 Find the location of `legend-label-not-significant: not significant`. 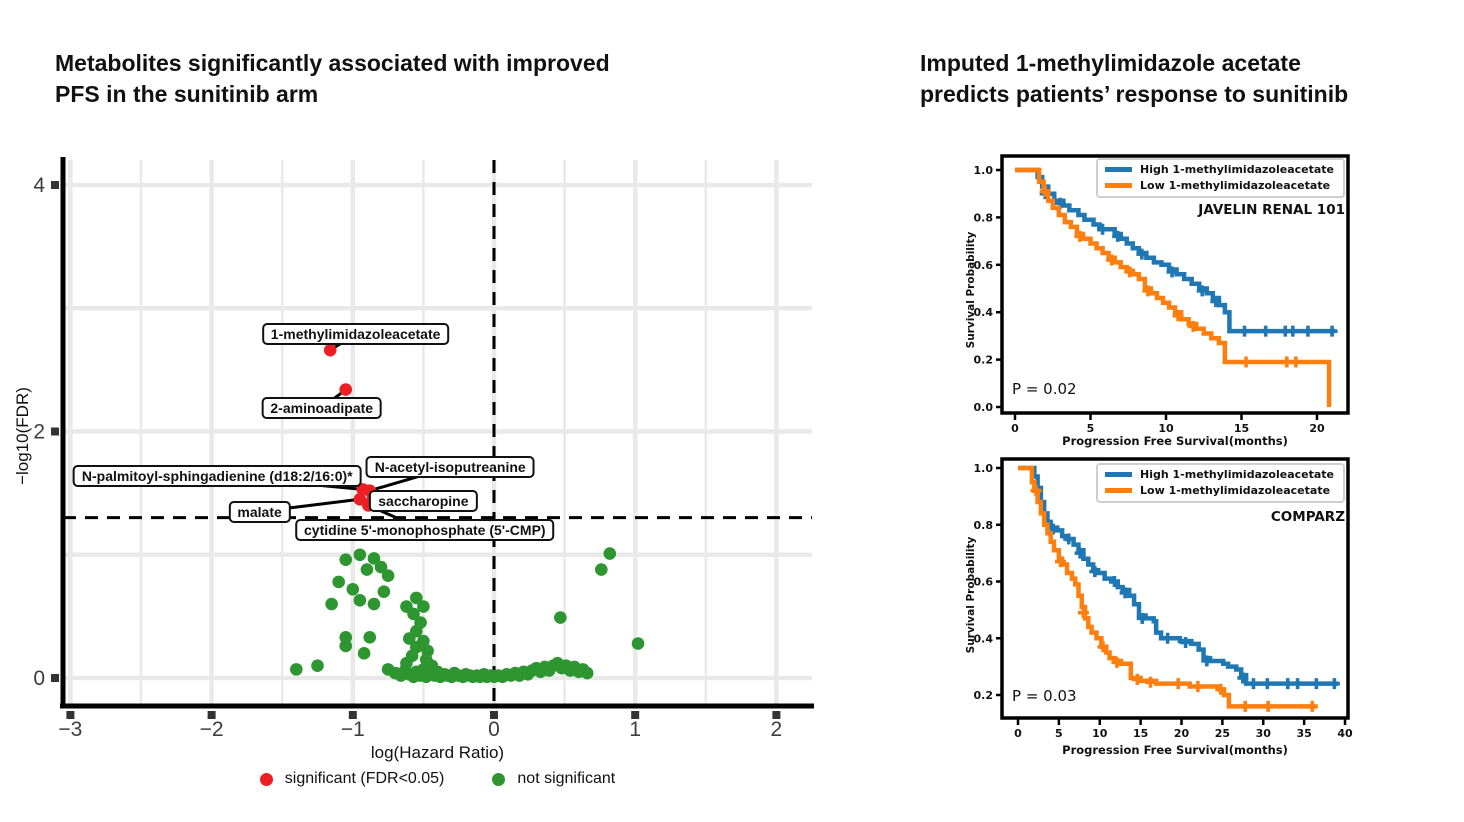

legend-label-not-significant: not significant is located at coordinates (566, 778).